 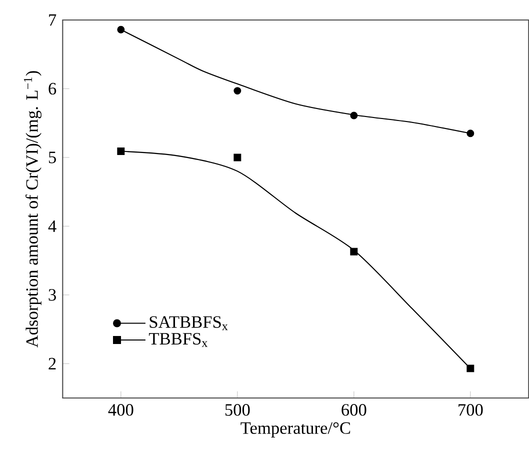 I want to click on x-tick-label: 400, so click(x=121, y=410).